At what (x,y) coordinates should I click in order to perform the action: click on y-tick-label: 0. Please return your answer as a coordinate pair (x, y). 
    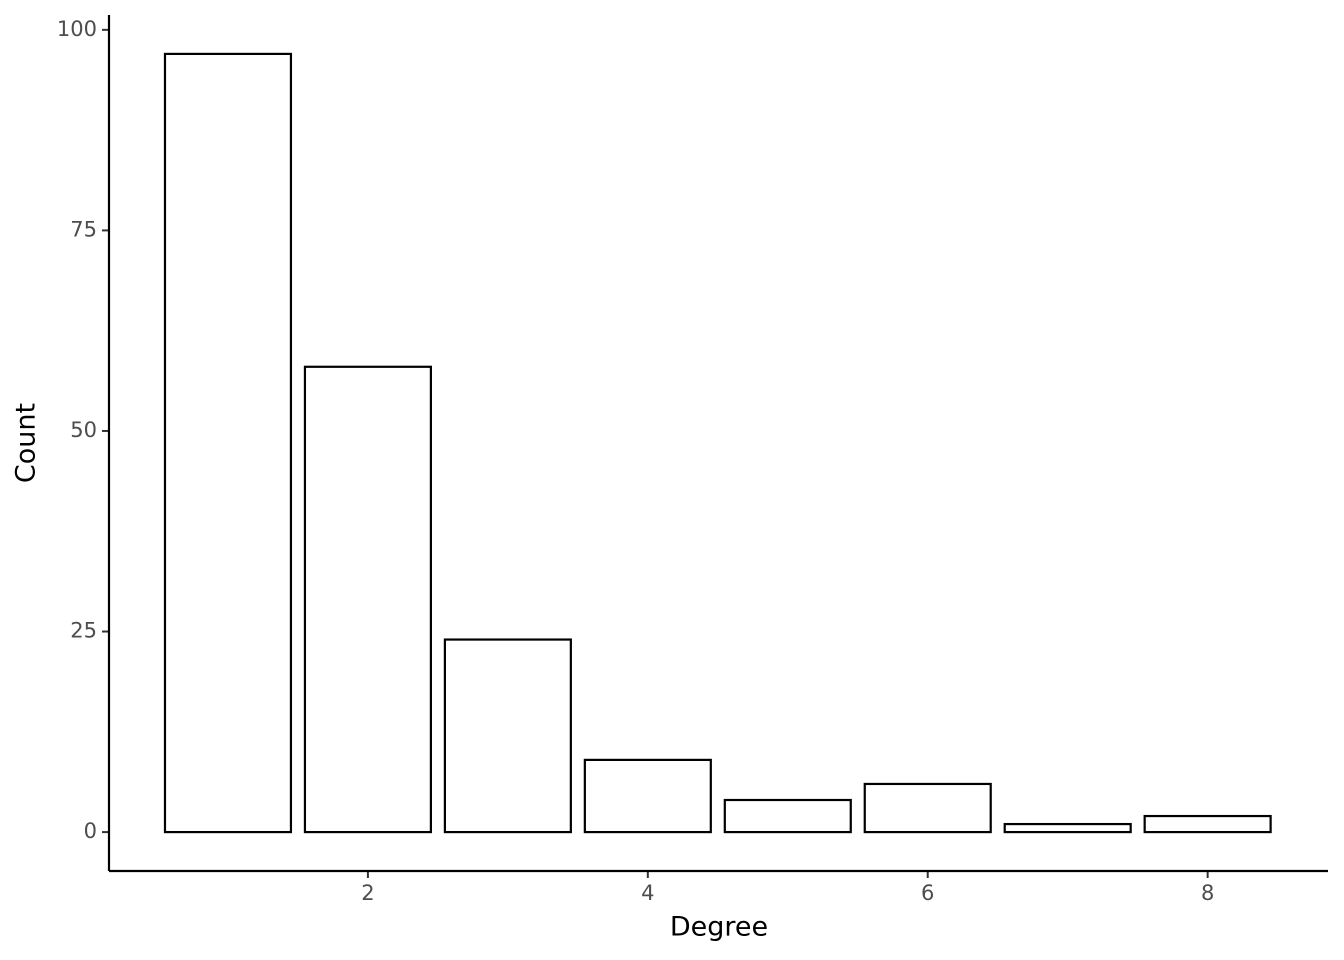
    Looking at the image, I should click on (90, 831).